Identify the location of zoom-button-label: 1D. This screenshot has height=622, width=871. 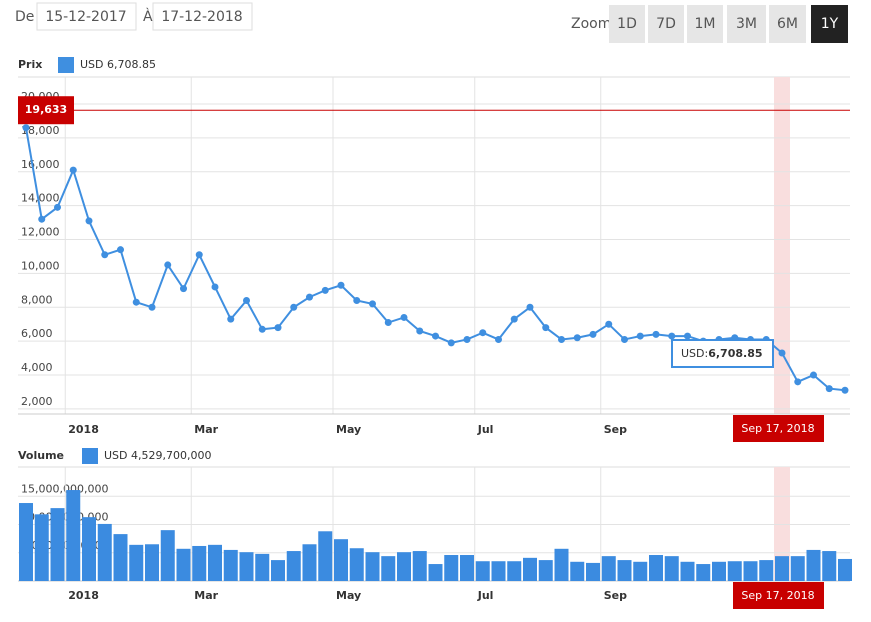
(627, 24).